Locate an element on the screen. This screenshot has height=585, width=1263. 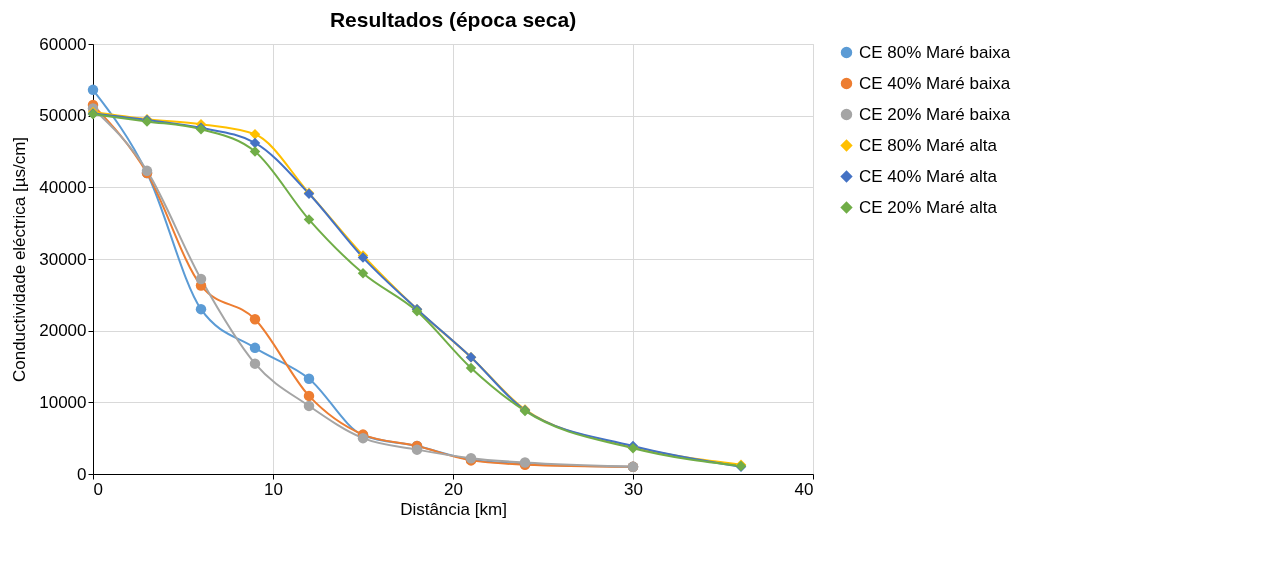
legend-label: CE 20% Maré alta is located at coordinates (928, 207).